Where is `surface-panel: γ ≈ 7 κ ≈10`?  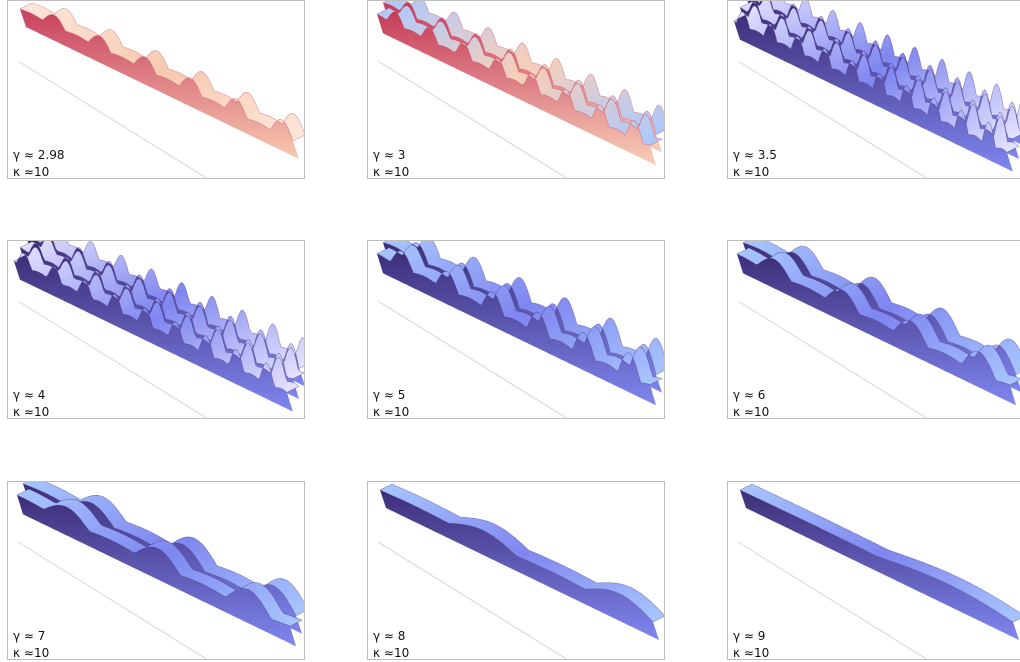
surface-panel: γ ≈ 7 κ ≈10 is located at coordinates (156, 570).